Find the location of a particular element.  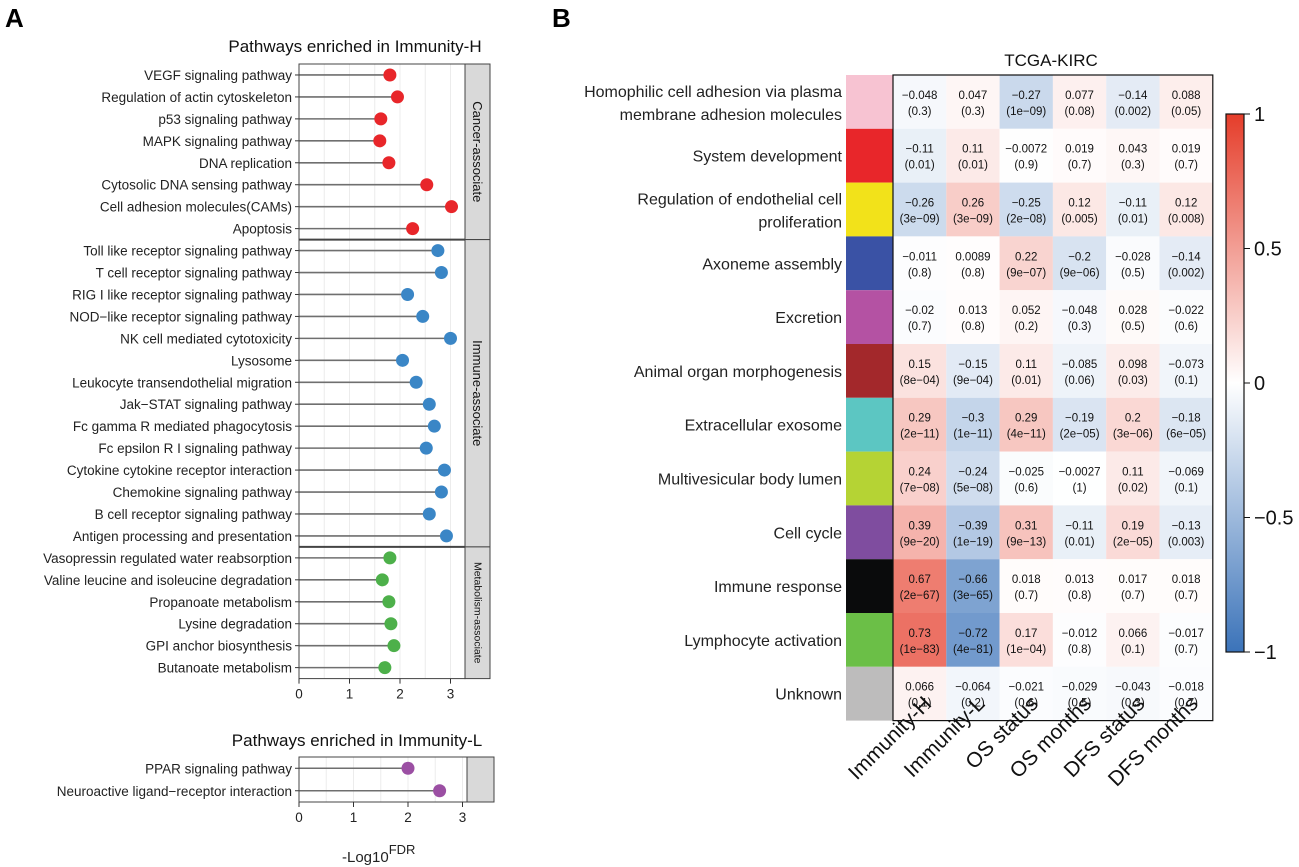

x-tick-label: 1 is located at coordinates (350, 694).